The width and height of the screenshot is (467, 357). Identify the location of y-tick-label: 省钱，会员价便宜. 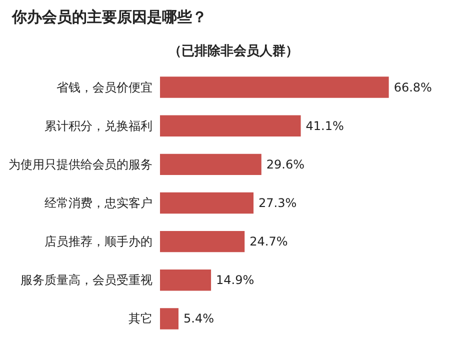
(104, 87).